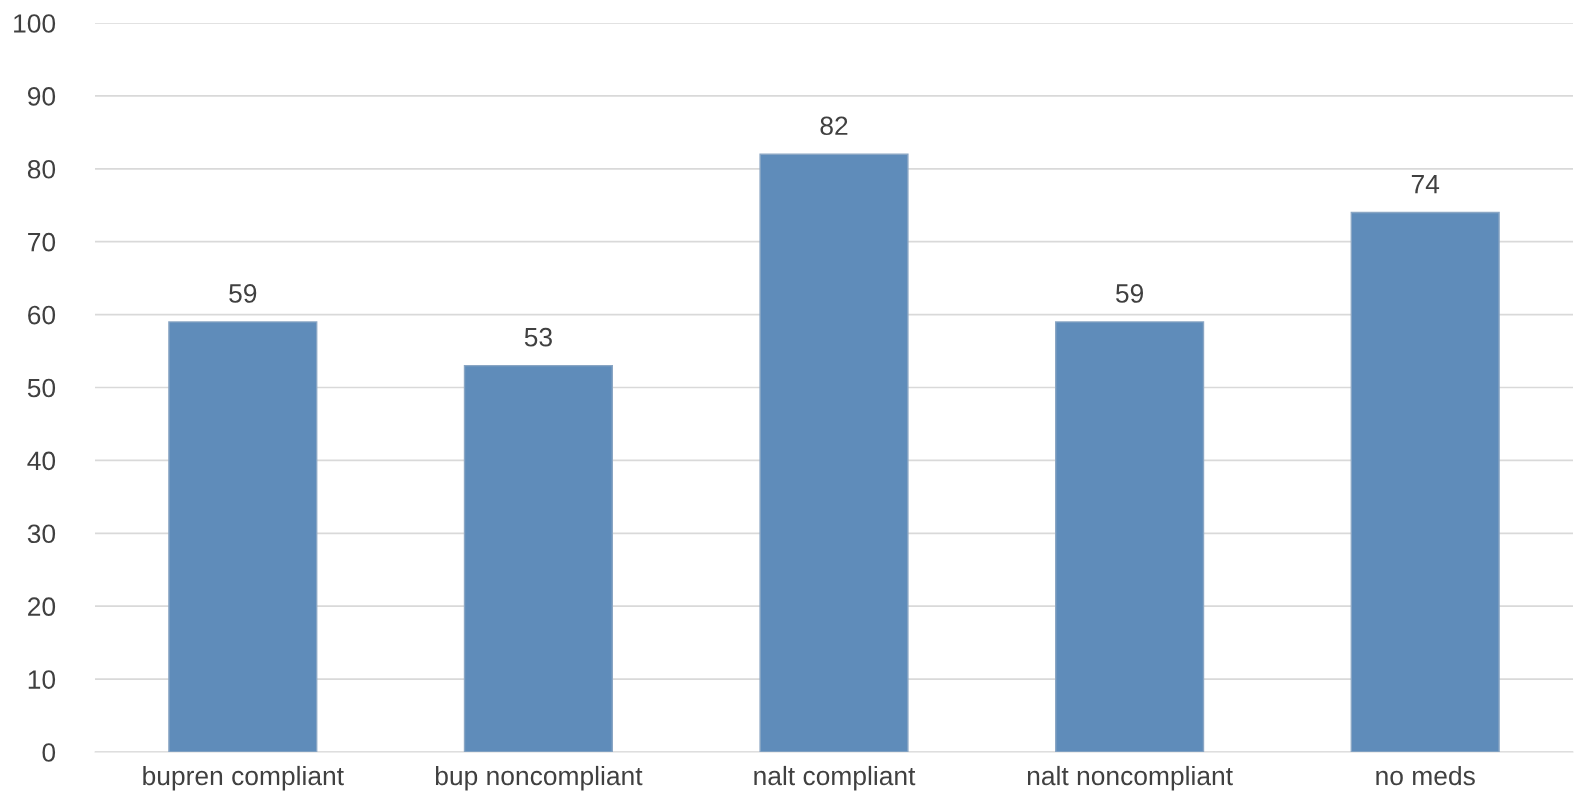 This screenshot has height=804, width=1578. What do you see at coordinates (42, 242) in the screenshot?
I see `y-tick-label: 70` at bounding box center [42, 242].